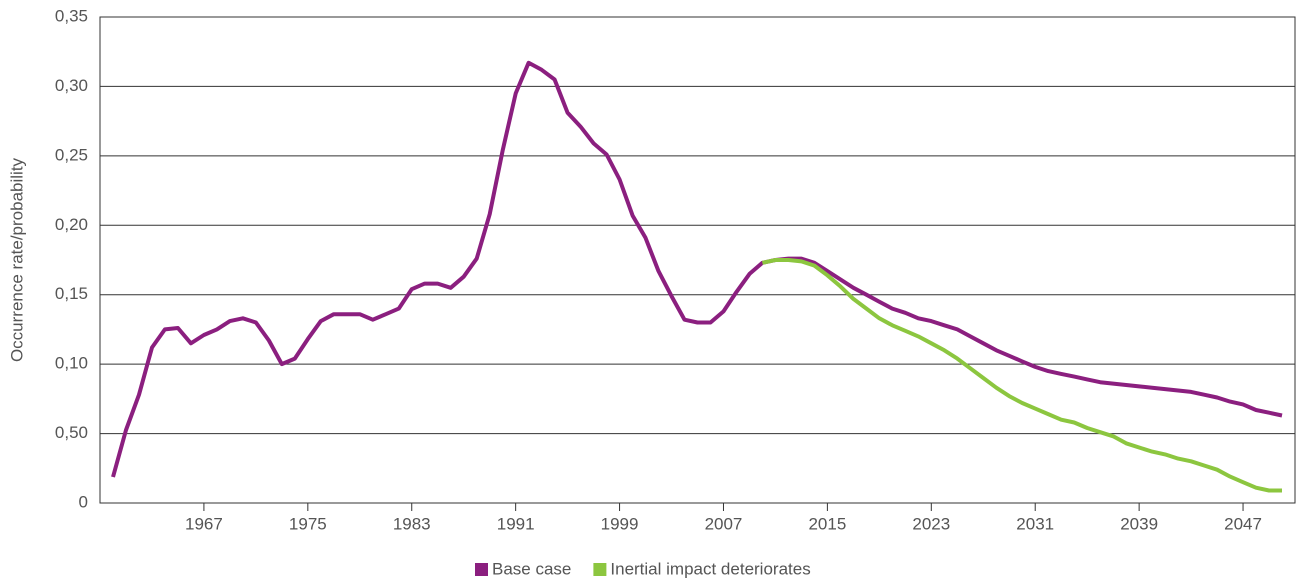 The height and width of the screenshot is (588, 1296). What do you see at coordinates (931, 523) in the screenshot?
I see `x-tick-label: 2023` at bounding box center [931, 523].